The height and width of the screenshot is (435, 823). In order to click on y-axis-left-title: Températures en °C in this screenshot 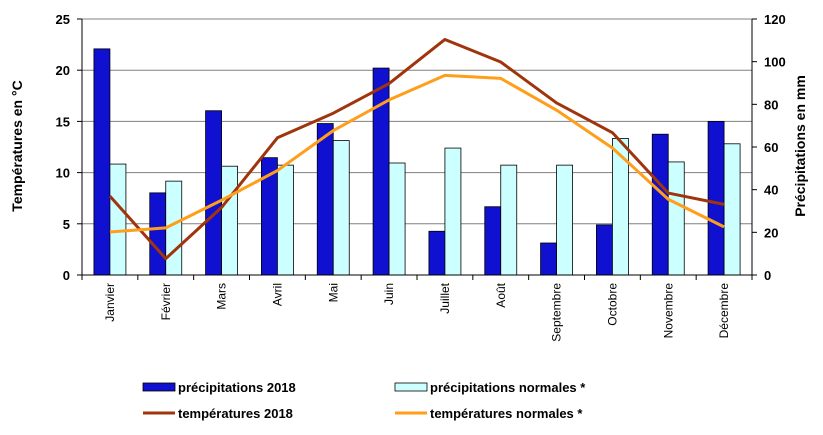, I will do `click(17, 145)`.